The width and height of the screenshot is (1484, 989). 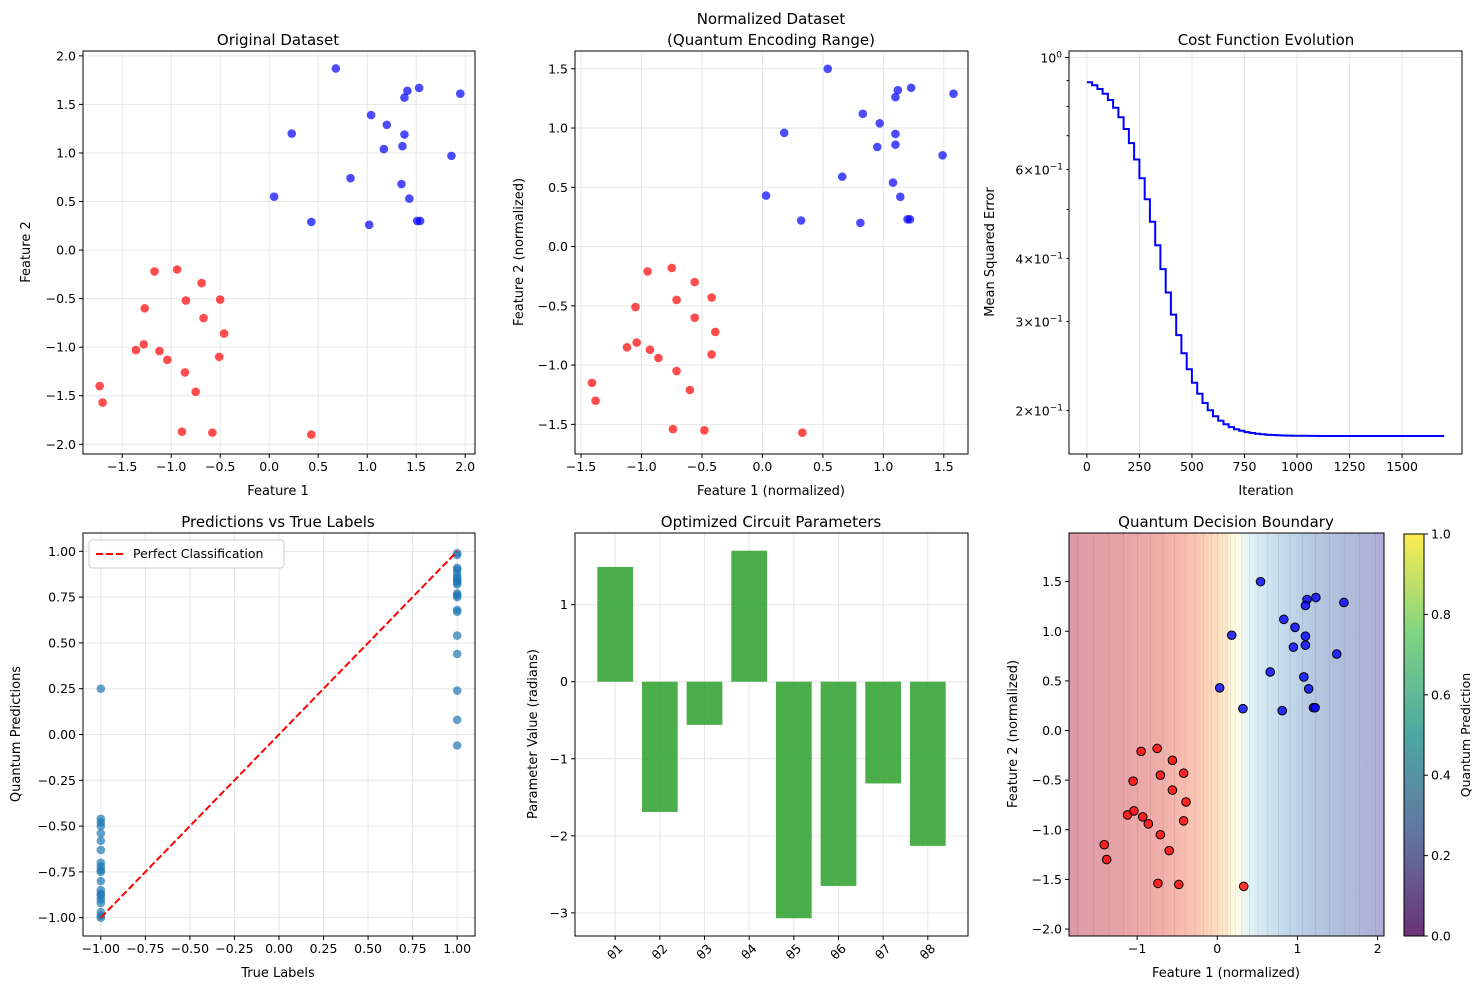 What do you see at coordinates (1441, 775) in the screenshot?
I see `colorbar-tick-label: 0.4` at bounding box center [1441, 775].